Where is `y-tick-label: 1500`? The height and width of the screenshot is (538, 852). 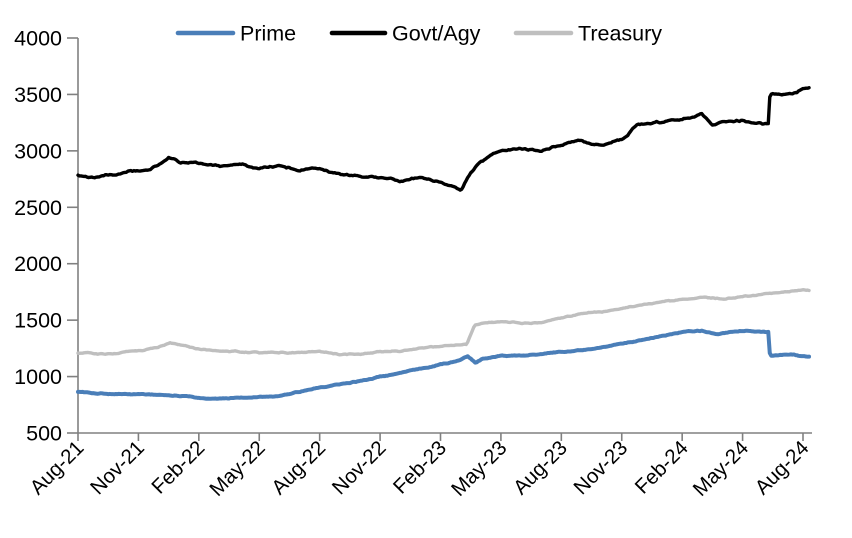 y-tick-label: 1500 is located at coordinates (38, 321).